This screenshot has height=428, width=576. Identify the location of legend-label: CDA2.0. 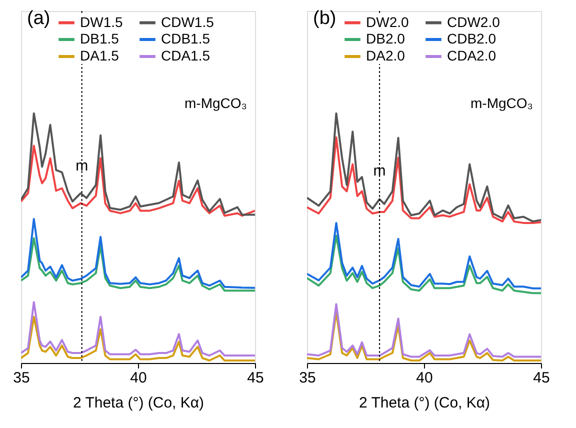
(471, 56).